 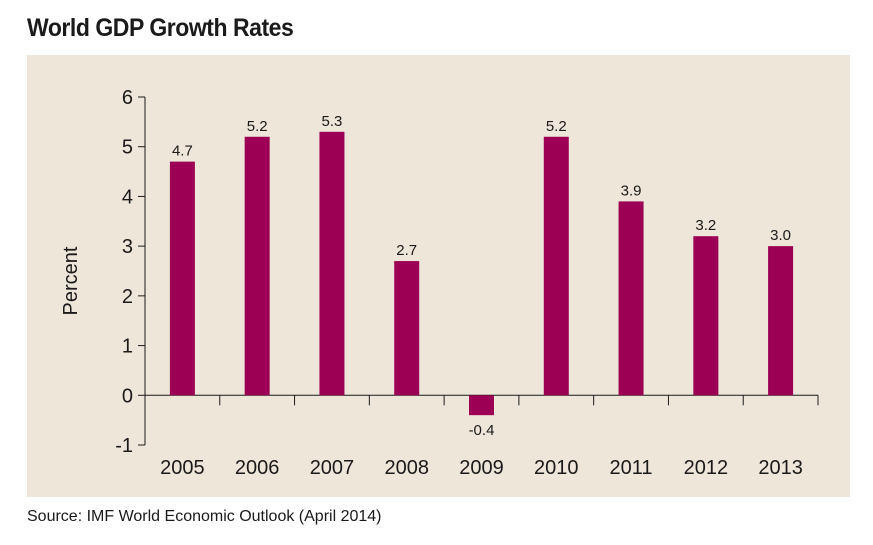 I want to click on data-label-2011: 3.9, so click(x=631, y=190).